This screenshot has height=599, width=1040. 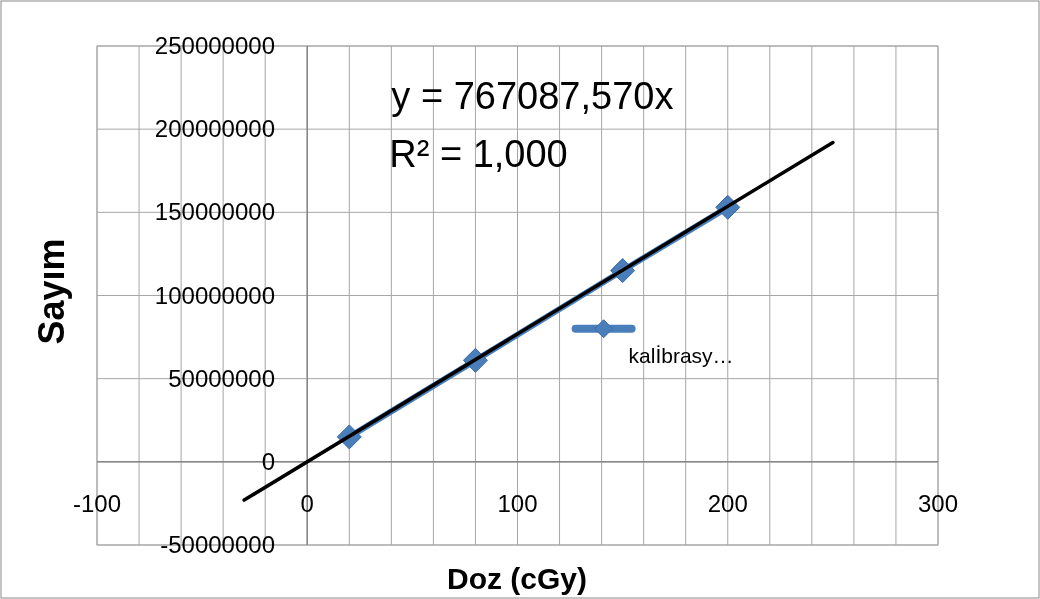 I want to click on y-tick-label: 100000000, so click(x=214, y=295).